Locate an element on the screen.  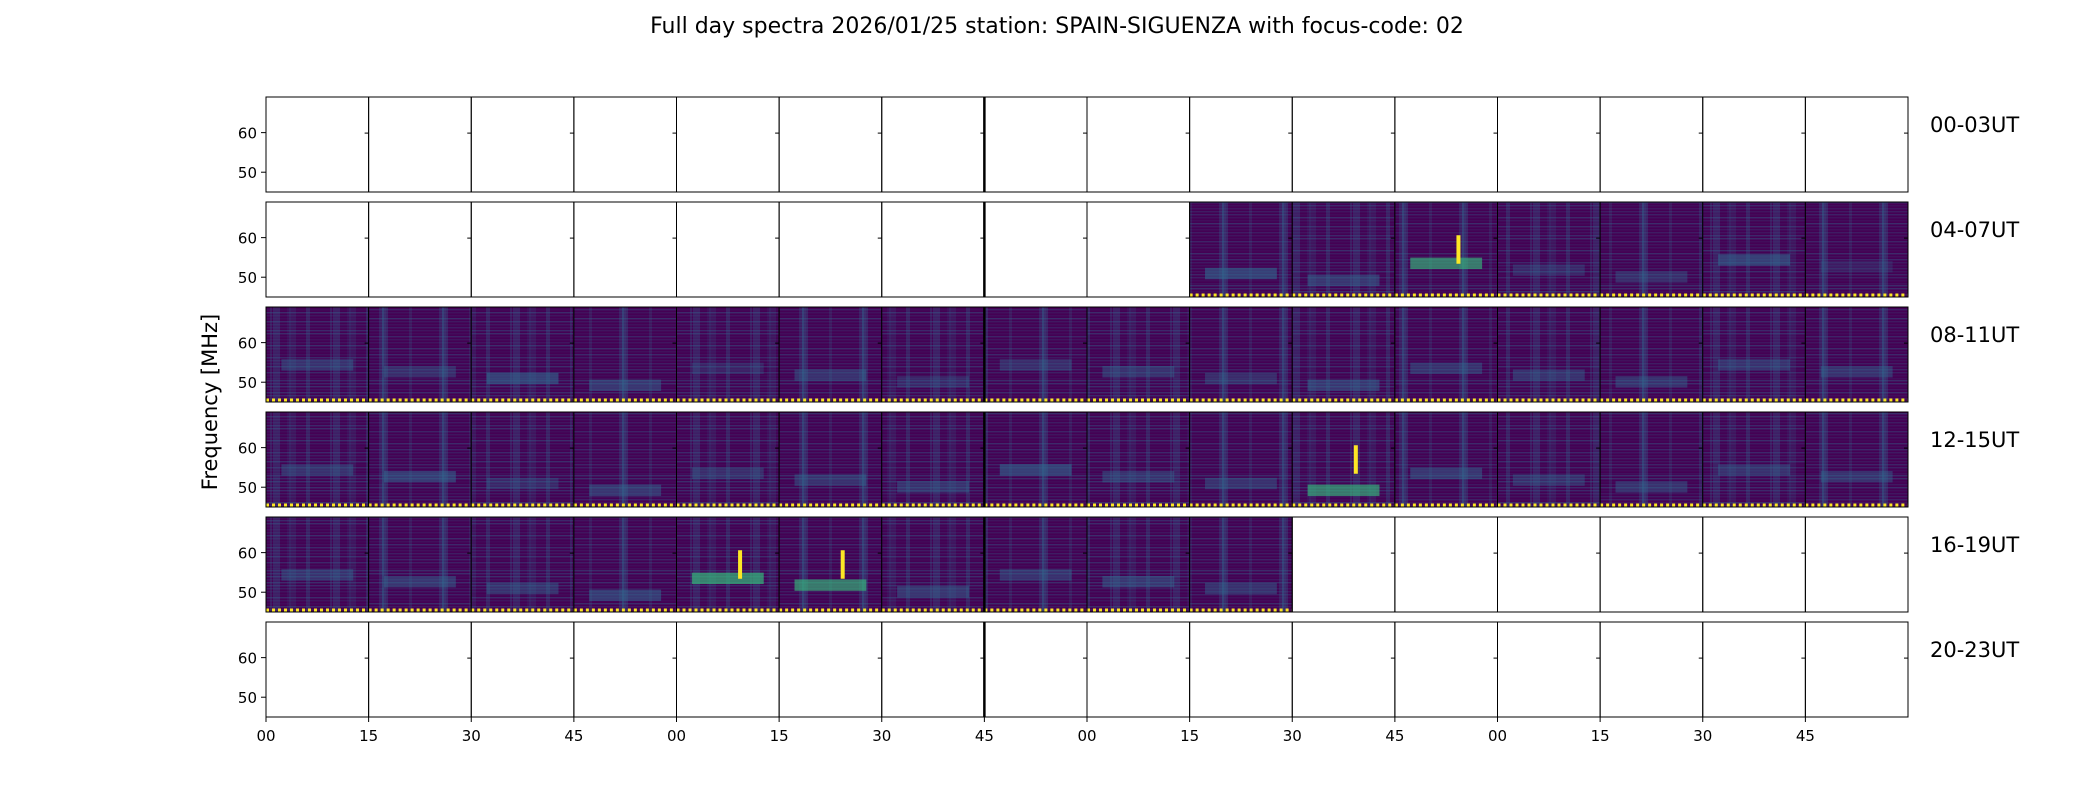
row-time-label: 12-15UT is located at coordinates (1974, 440).